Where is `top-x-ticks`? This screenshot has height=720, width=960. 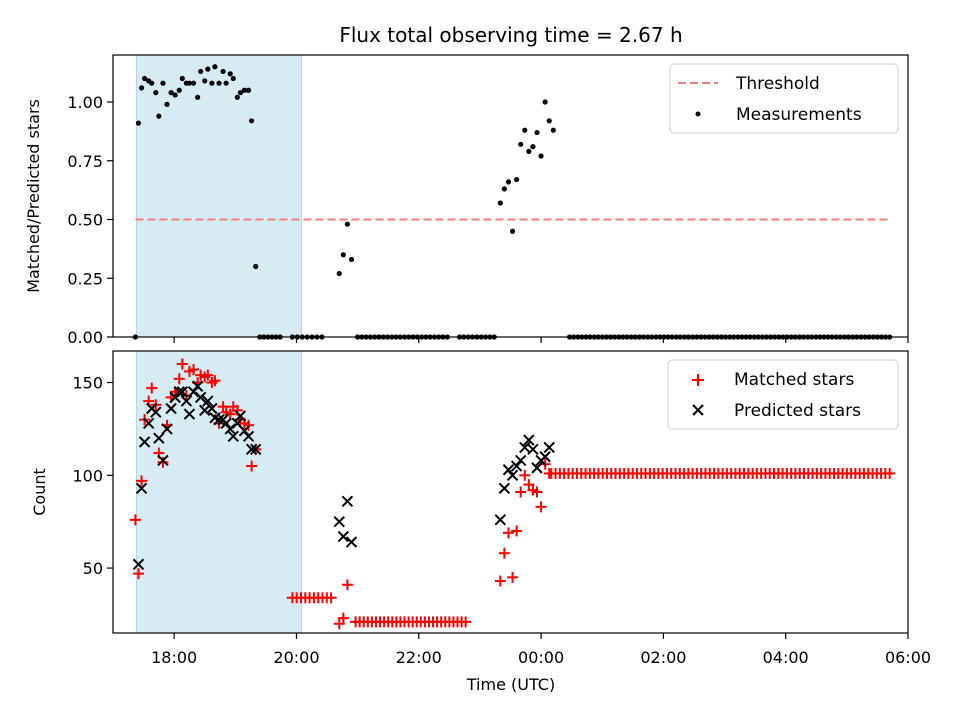
top-x-ticks is located at coordinates (541, 340).